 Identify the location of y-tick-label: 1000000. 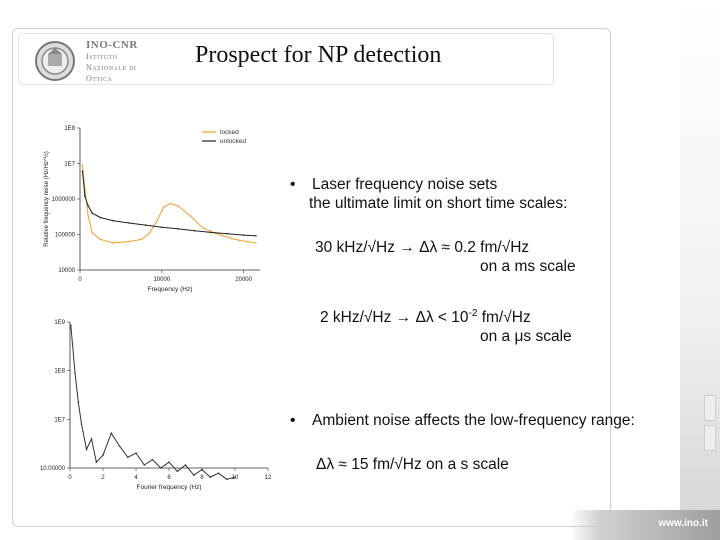
(64, 200).